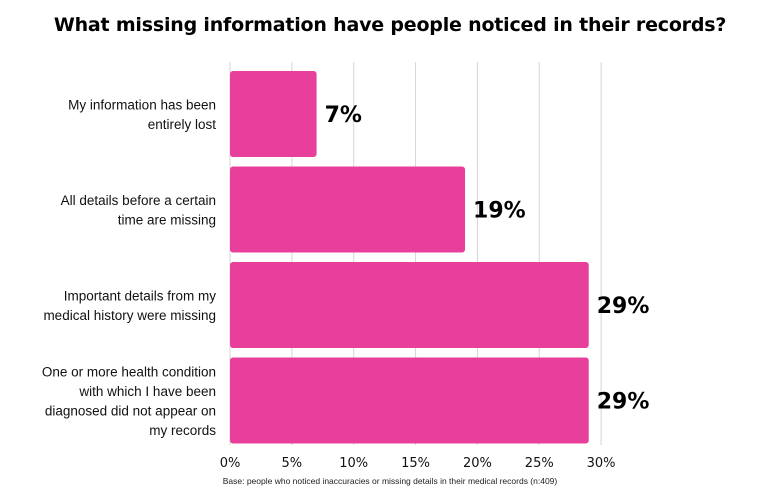  What do you see at coordinates (499, 211) in the screenshot?
I see `value-label: 19%` at bounding box center [499, 211].